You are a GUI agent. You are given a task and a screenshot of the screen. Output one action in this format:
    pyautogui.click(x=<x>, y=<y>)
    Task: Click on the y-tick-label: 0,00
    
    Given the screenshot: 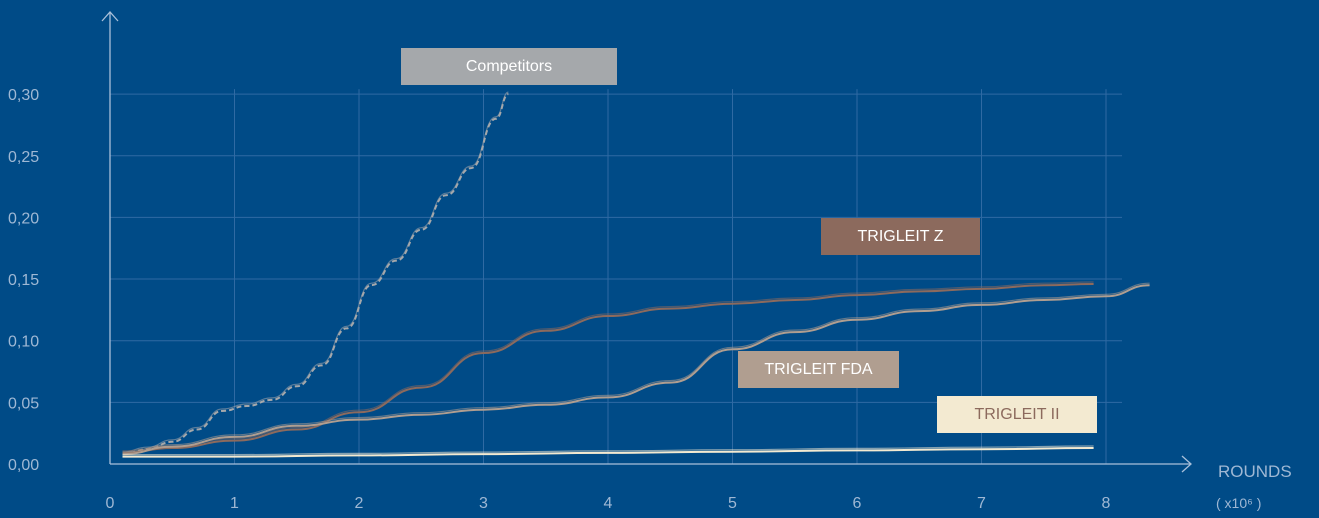 What is the action you would take?
    pyautogui.click(x=23, y=465)
    